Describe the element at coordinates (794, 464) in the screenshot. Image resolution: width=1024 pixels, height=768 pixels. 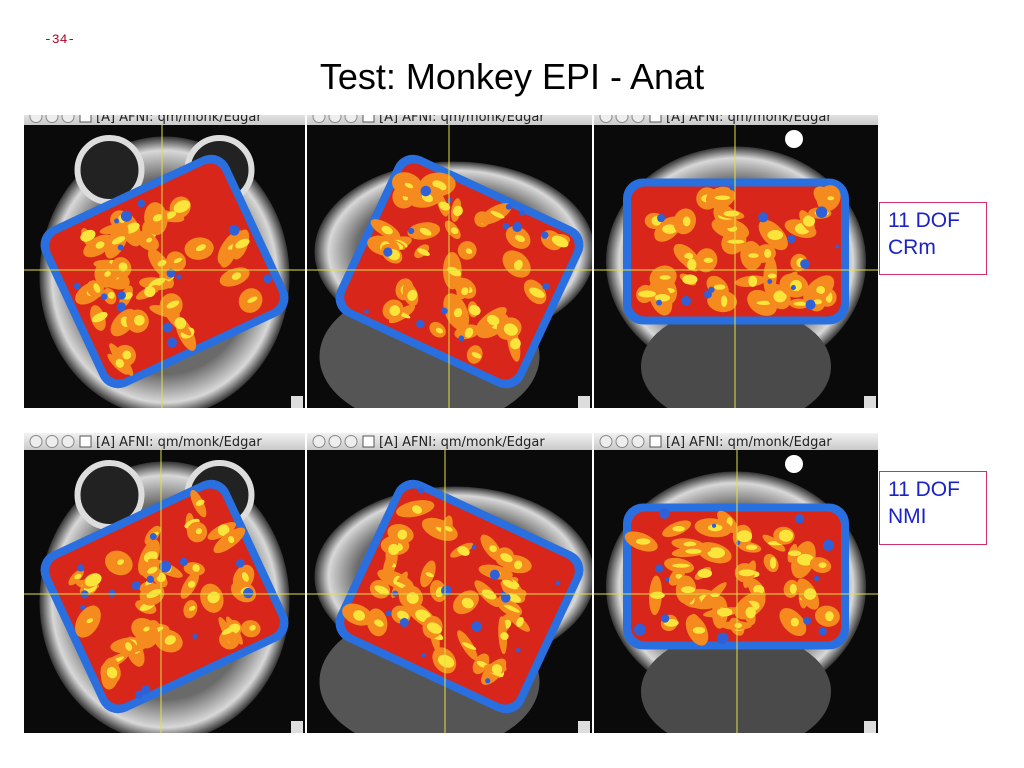
I see `marker` at that location.